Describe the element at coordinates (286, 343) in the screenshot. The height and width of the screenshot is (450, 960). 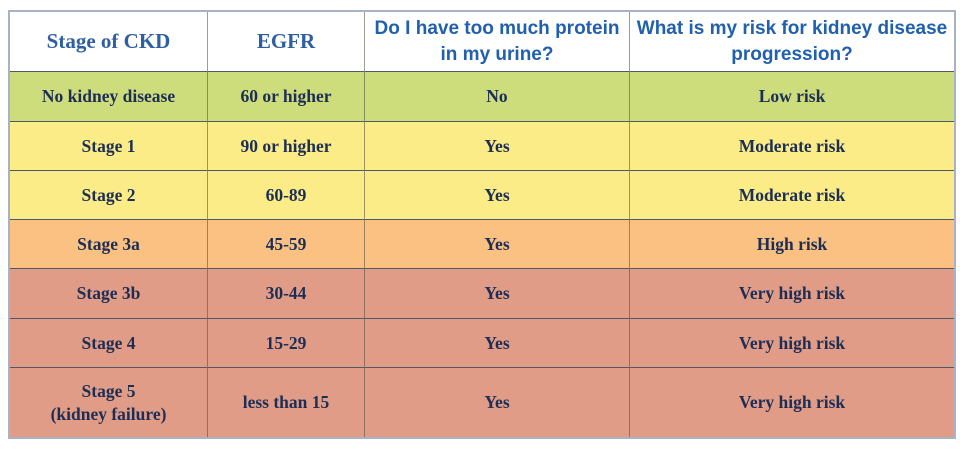
I see `cell-egfr: 15-29` at that location.